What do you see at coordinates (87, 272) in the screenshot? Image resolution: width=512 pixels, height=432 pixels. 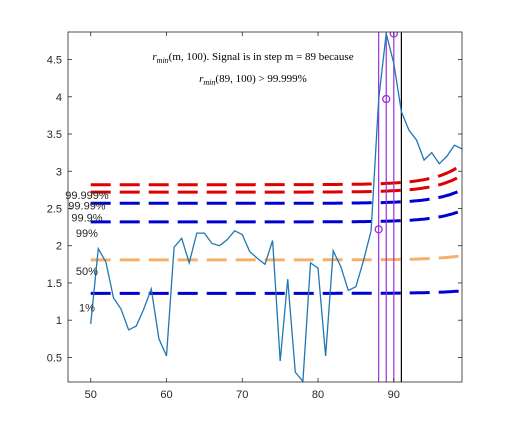 I see `threshold-label: 50%` at bounding box center [87, 272].